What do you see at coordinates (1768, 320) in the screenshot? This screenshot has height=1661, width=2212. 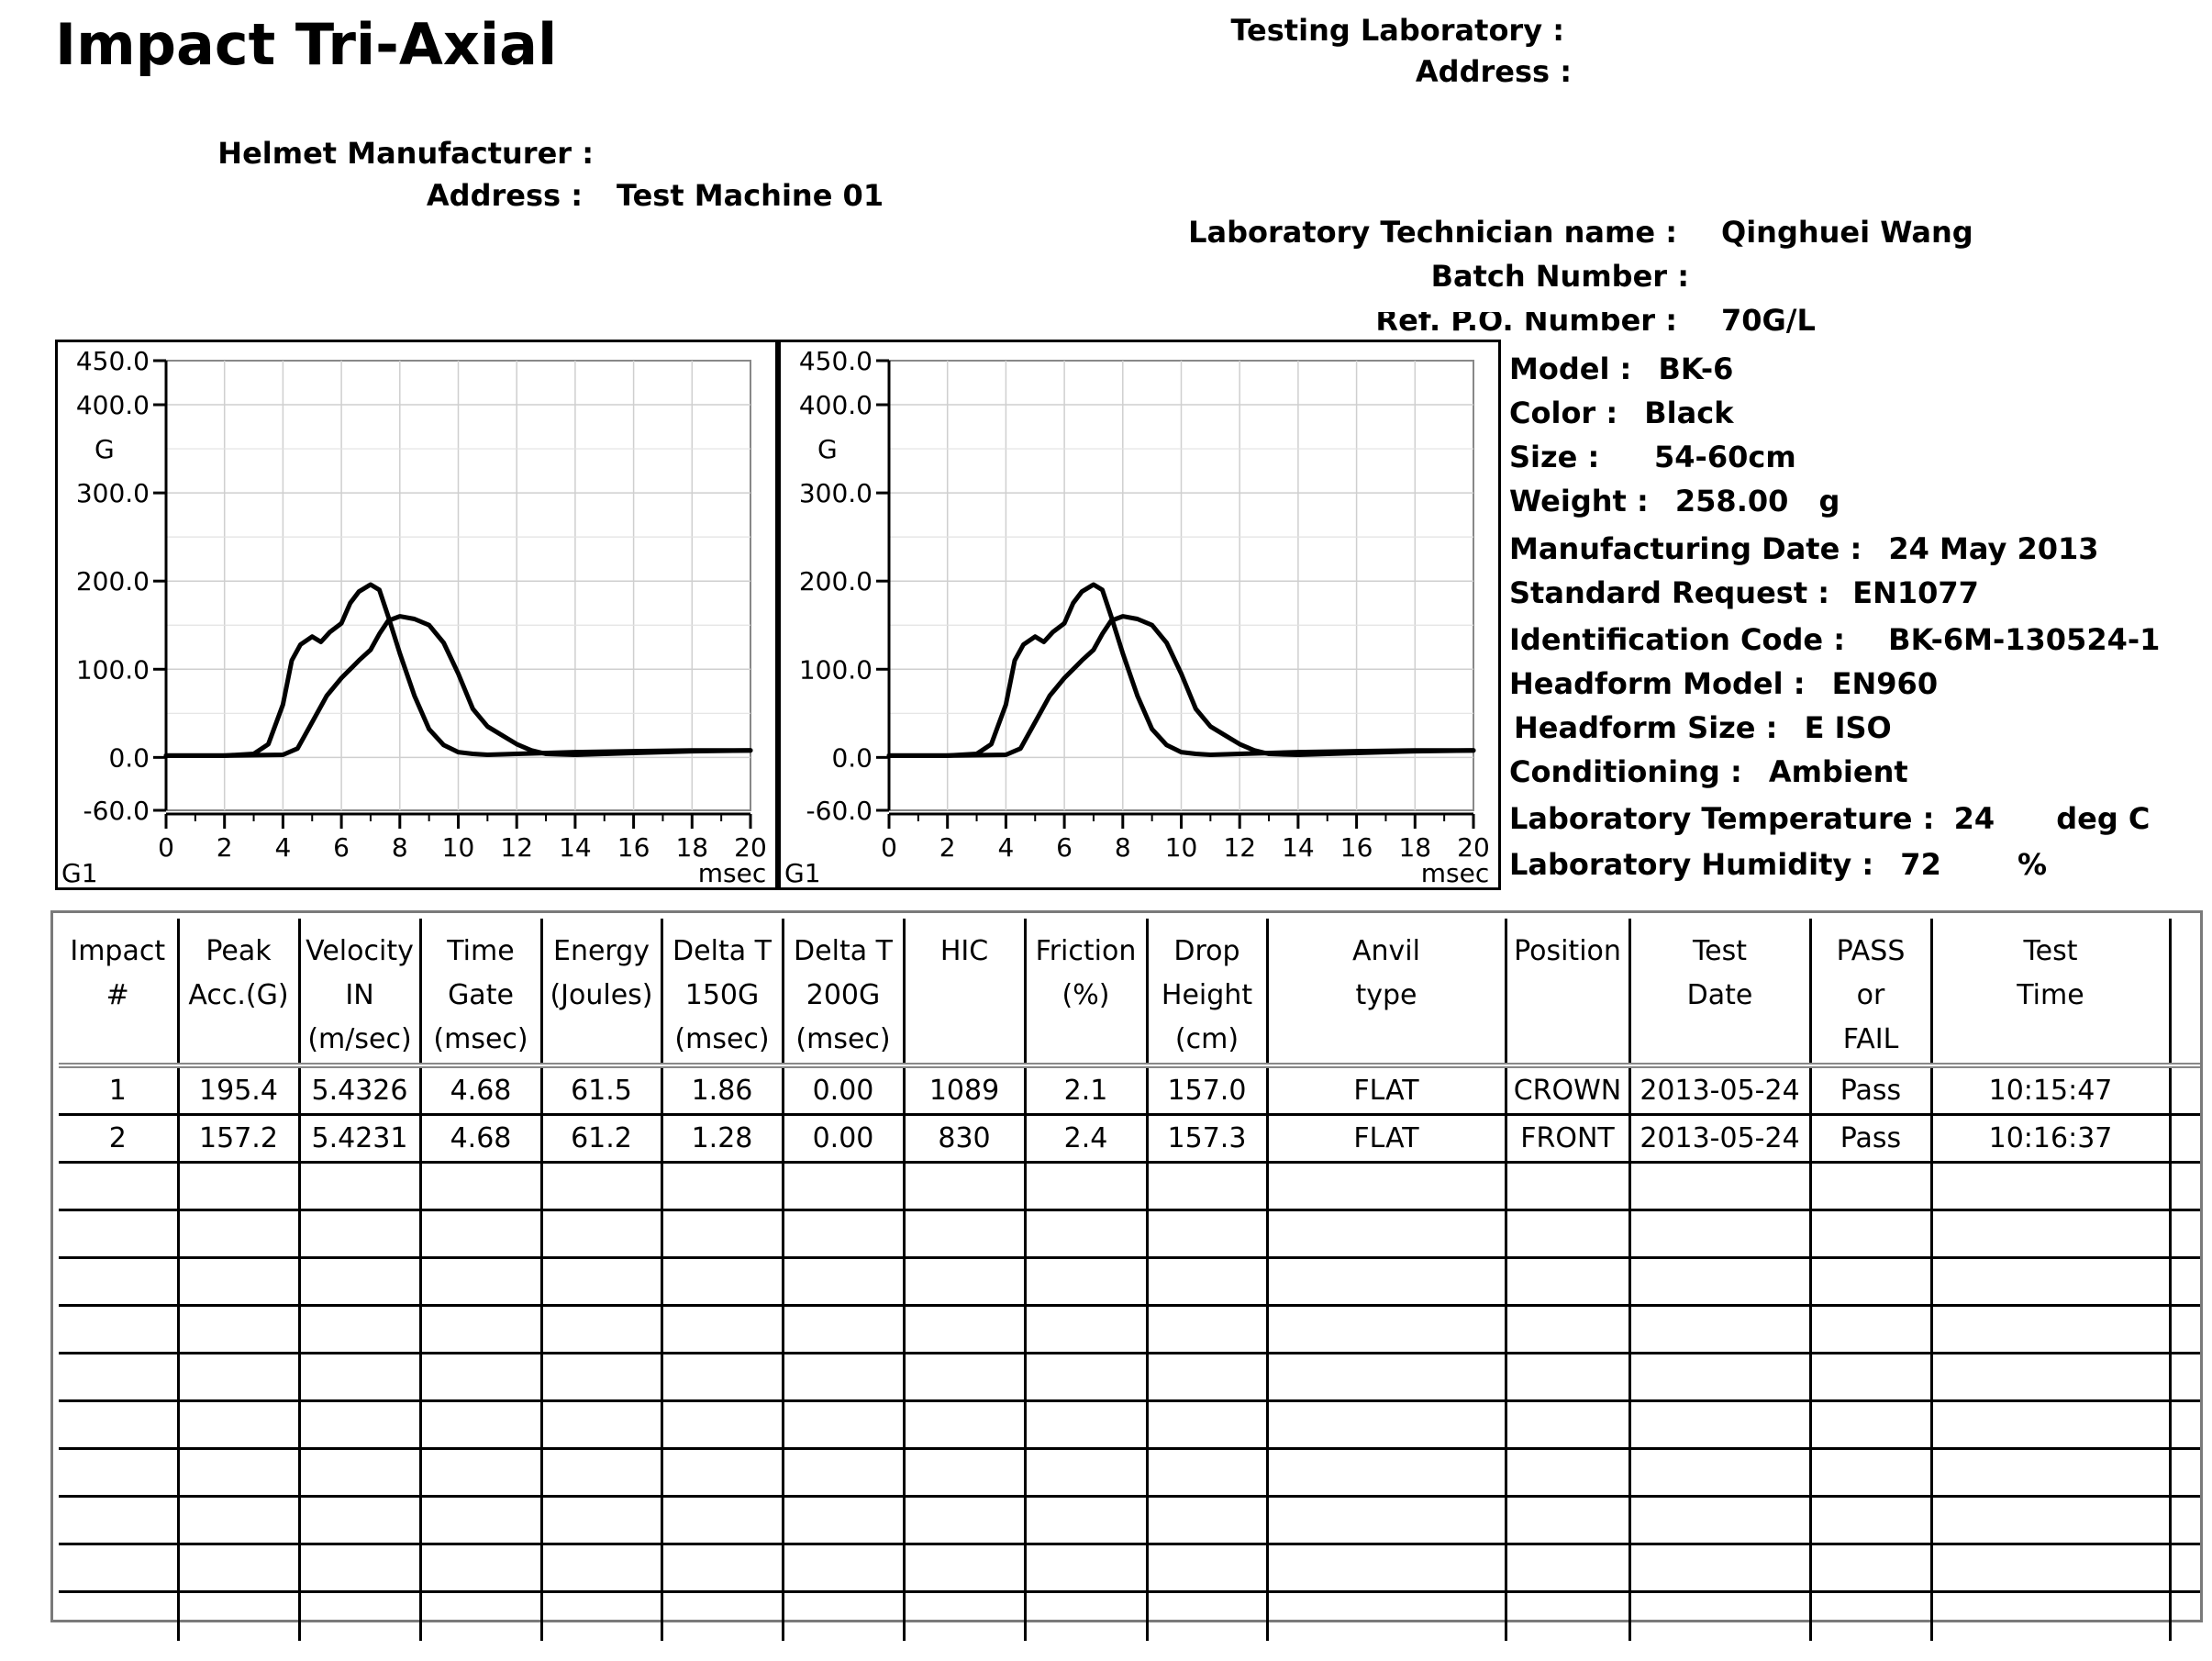 I see `ref-po-value: 70G/L` at bounding box center [1768, 320].